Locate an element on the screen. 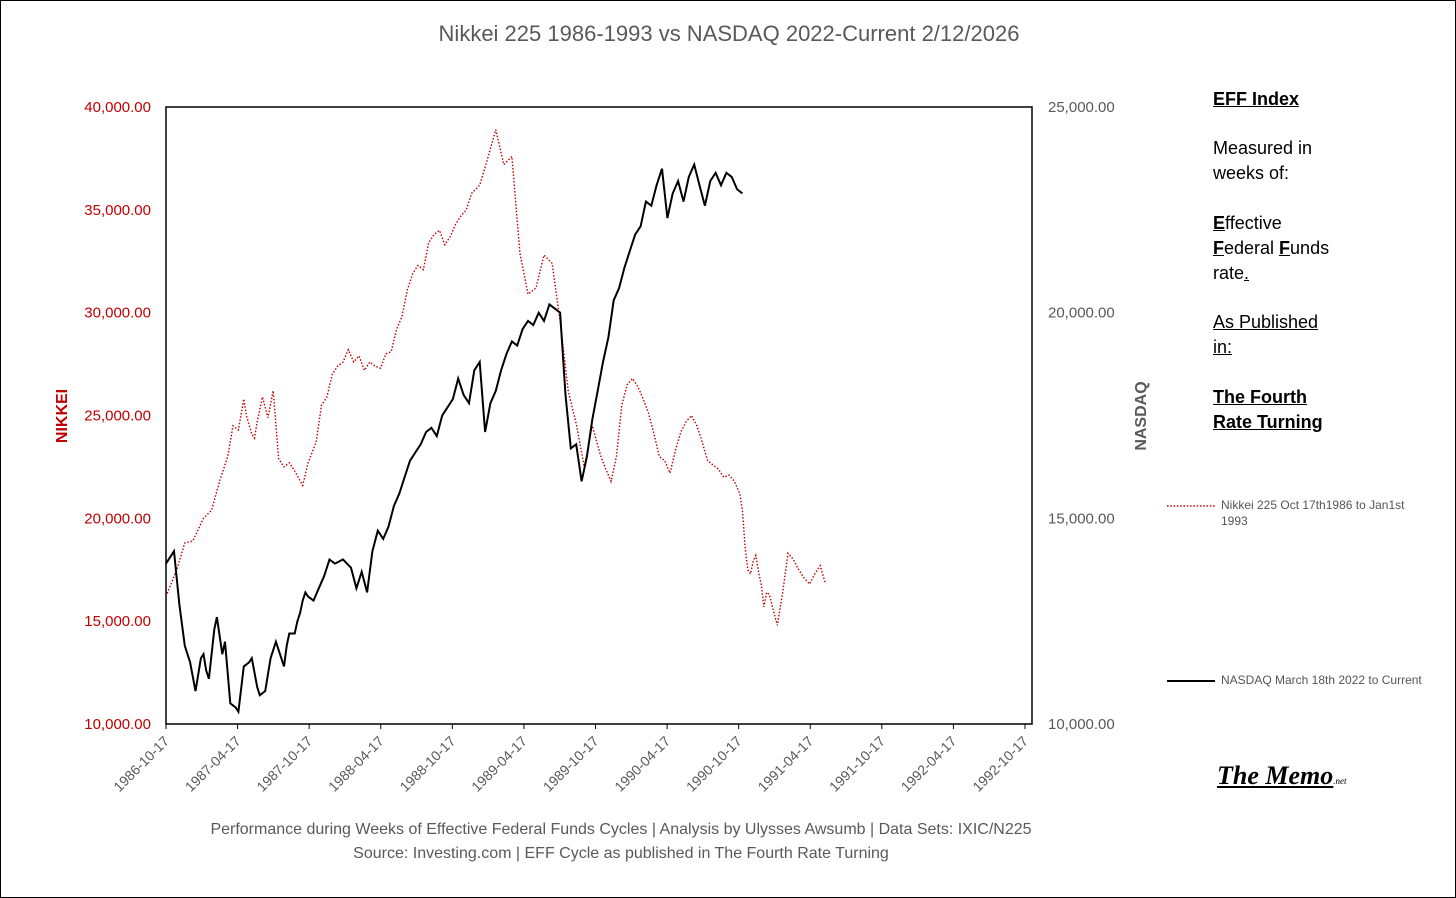 The width and height of the screenshot is (1456, 898). x-tick-label: 1992-04-17 is located at coordinates (929, 764).